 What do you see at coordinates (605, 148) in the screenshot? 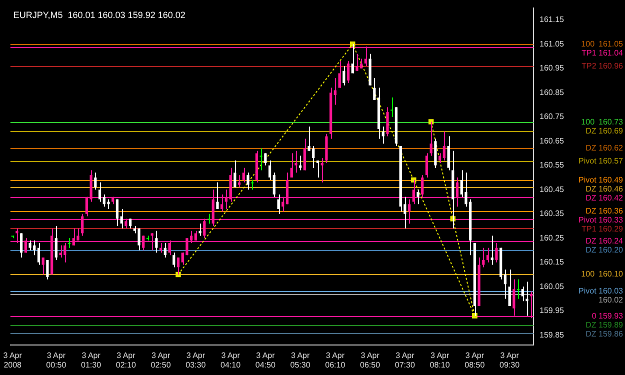
I see `ref-line-label: DZ 160.62` at bounding box center [605, 148].